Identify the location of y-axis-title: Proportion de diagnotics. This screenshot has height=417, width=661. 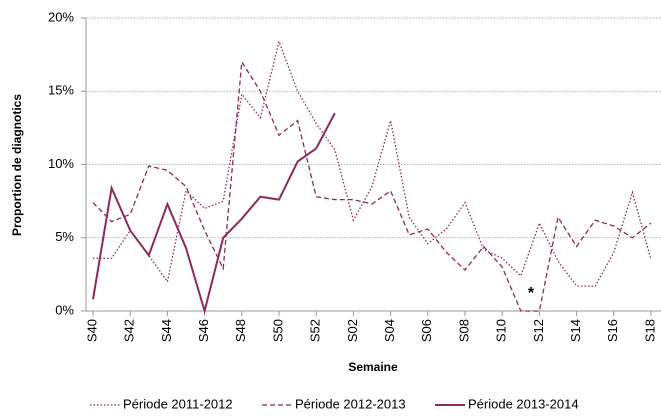
(17, 165).